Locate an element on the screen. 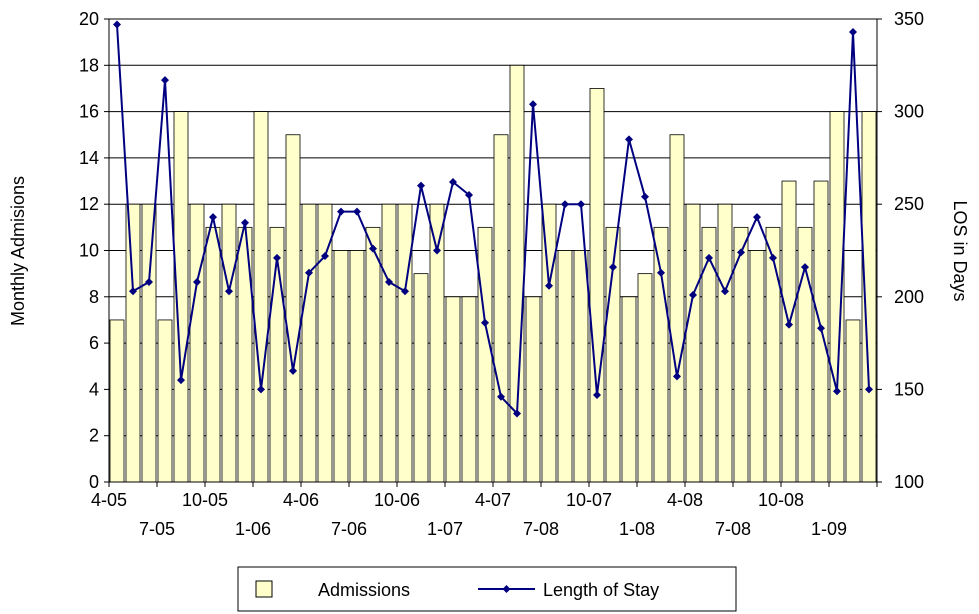 The height and width of the screenshot is (614, 979). x-tick-label: 10-06 is located at coordinates (397, 500).